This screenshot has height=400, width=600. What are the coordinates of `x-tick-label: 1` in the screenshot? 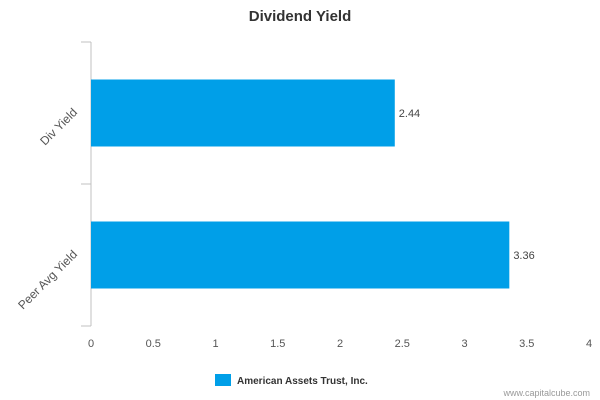 It's located at (215, 344).